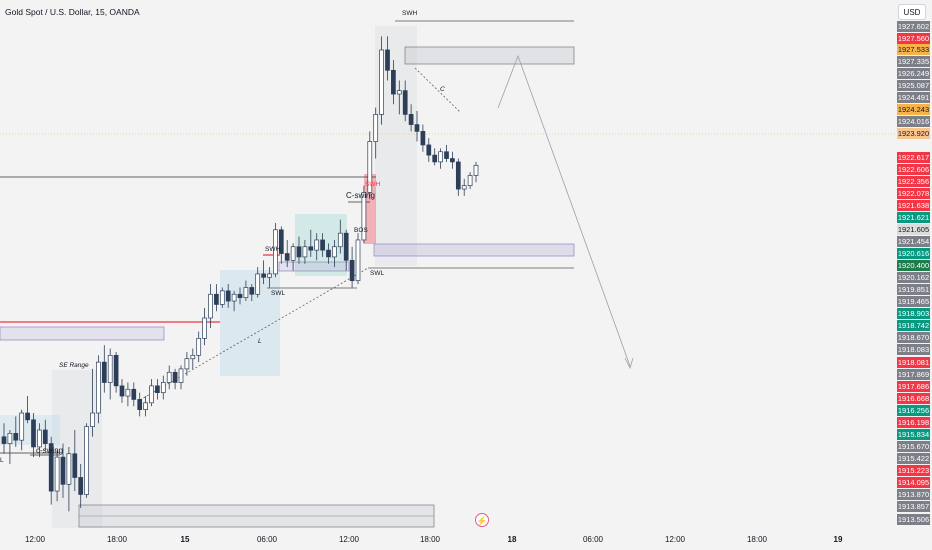  I want to click on time-tick-4: 12:00, so click(349, 539).